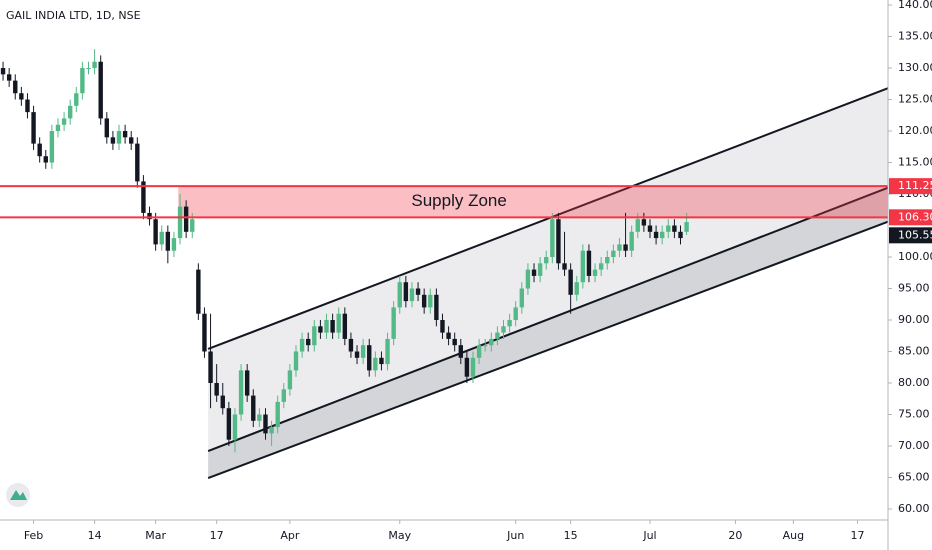  Describe the element at coordinates (915, 36) in the screenshot. I see `y-tick-label: 135.00` at that location.